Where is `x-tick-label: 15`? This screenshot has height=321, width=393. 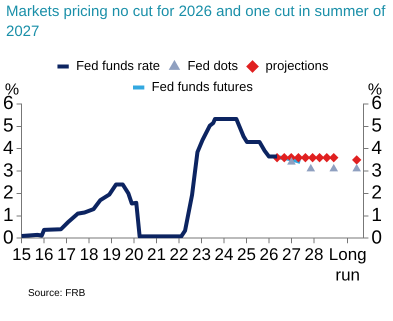
x-tick-label: 15 is located at coordinates (22, 254).